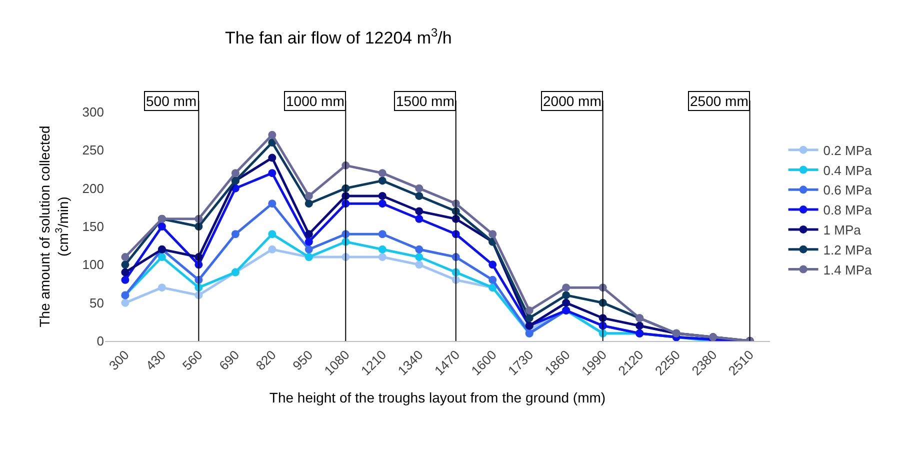  I want to click on legend-label: 1.2 MPa, so click(847, 250).